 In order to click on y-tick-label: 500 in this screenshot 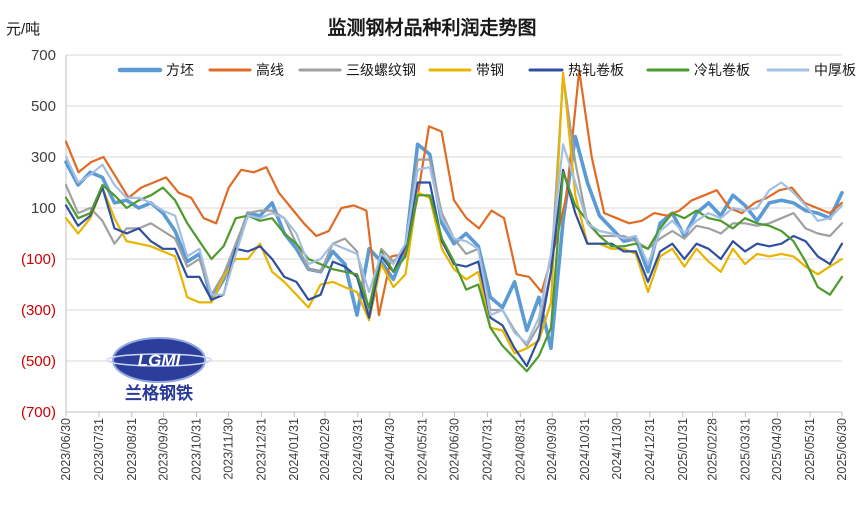, I will do `click(43, 106)`.